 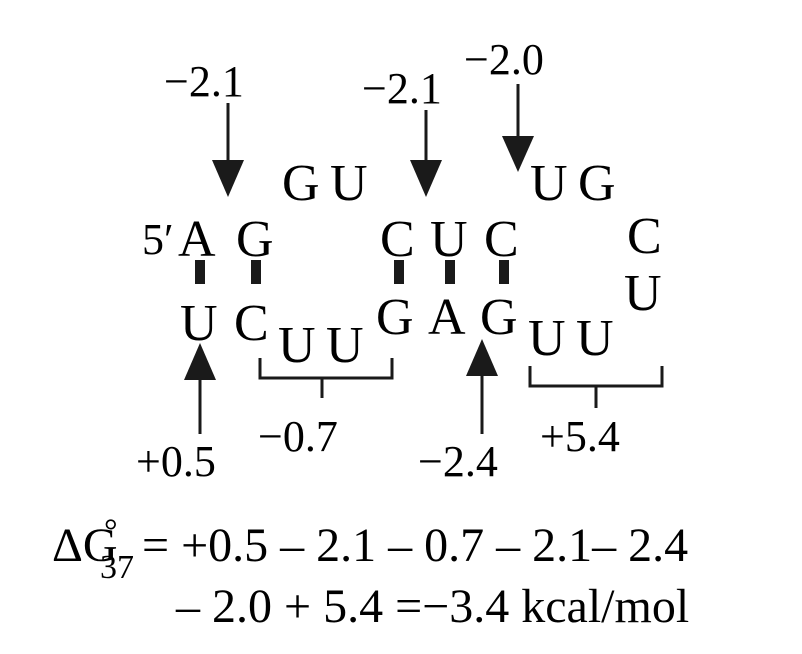 I want to click on arrowhead-cu-stack, so click(x=426, y=178).